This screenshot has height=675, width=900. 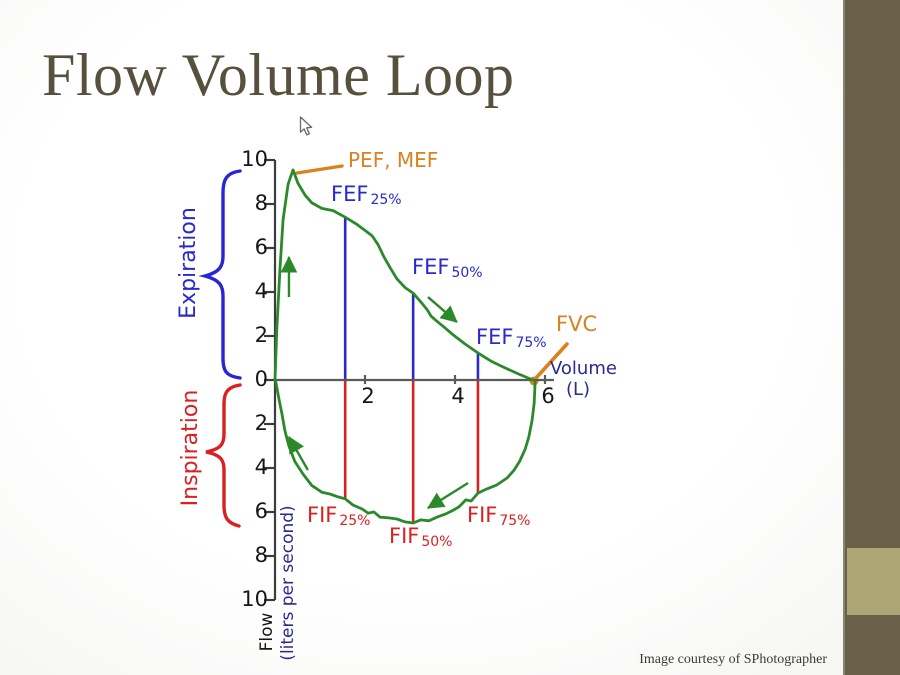 I want to click on inspiration-region-label: Inspiration, so click(x=190, y=448).